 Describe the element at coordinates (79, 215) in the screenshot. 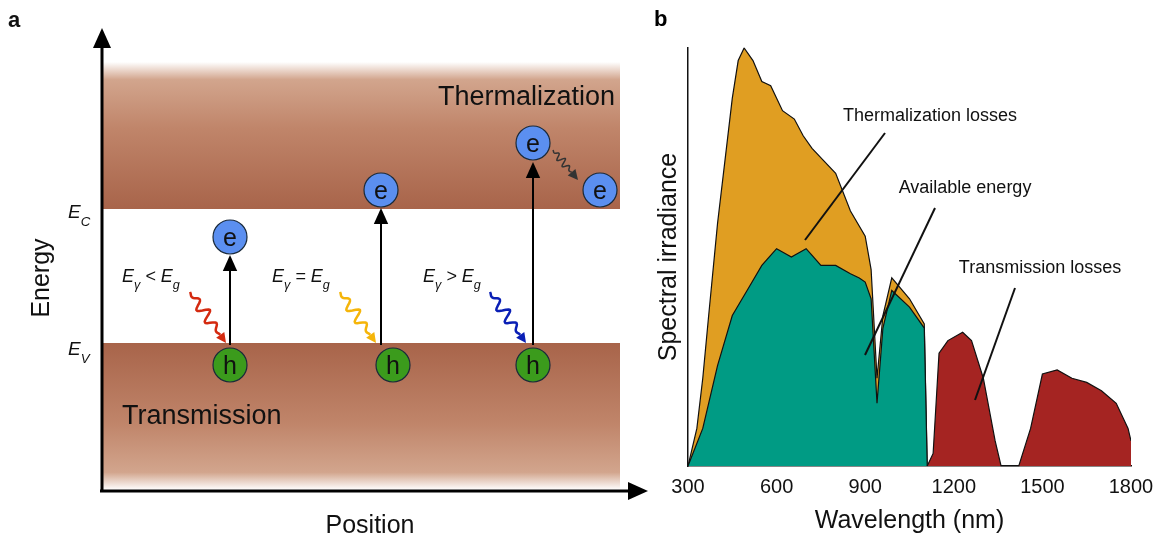

I see `text: E$_{C}$` at that location.